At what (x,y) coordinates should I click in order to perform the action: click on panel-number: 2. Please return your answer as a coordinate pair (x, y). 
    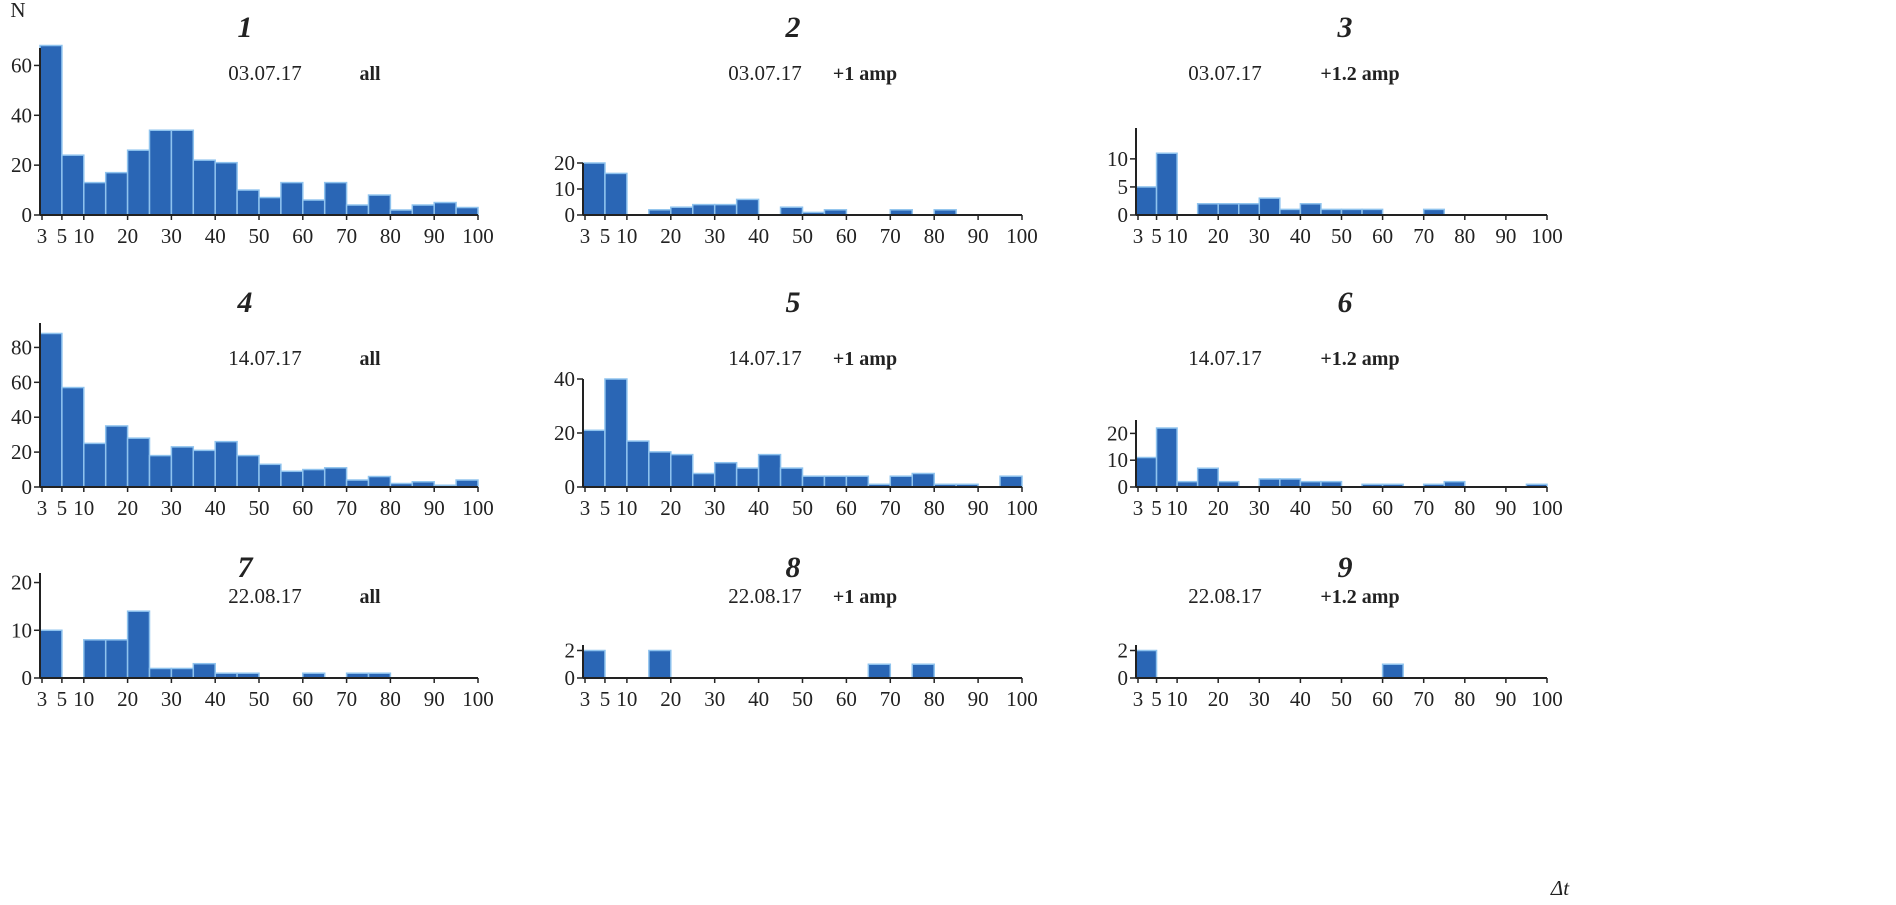
    Looking at the image, I should click on (793, 27).